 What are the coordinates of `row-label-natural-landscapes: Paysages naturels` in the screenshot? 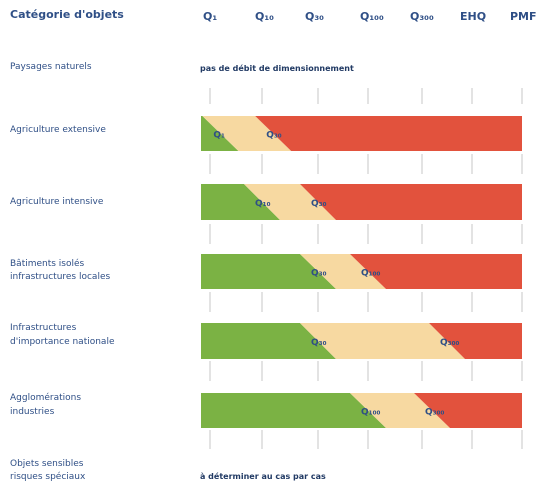 It's located at (51, 67).